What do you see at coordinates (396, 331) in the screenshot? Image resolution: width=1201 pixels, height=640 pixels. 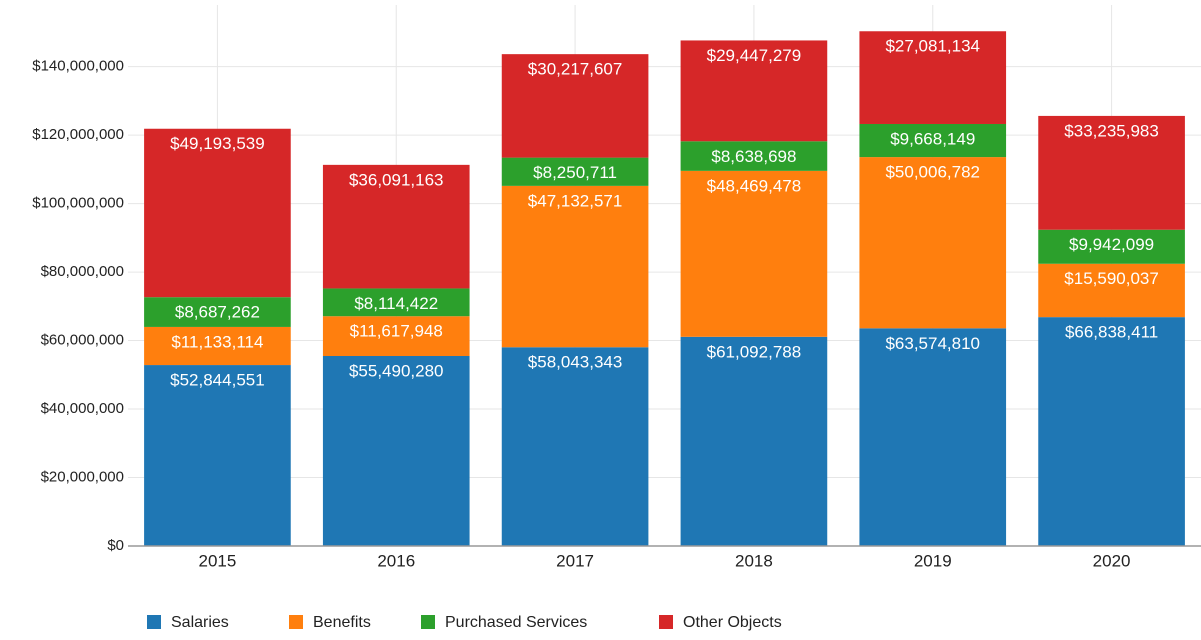 I see `value-label: $11,617,948` at bounding box center [396, 331].